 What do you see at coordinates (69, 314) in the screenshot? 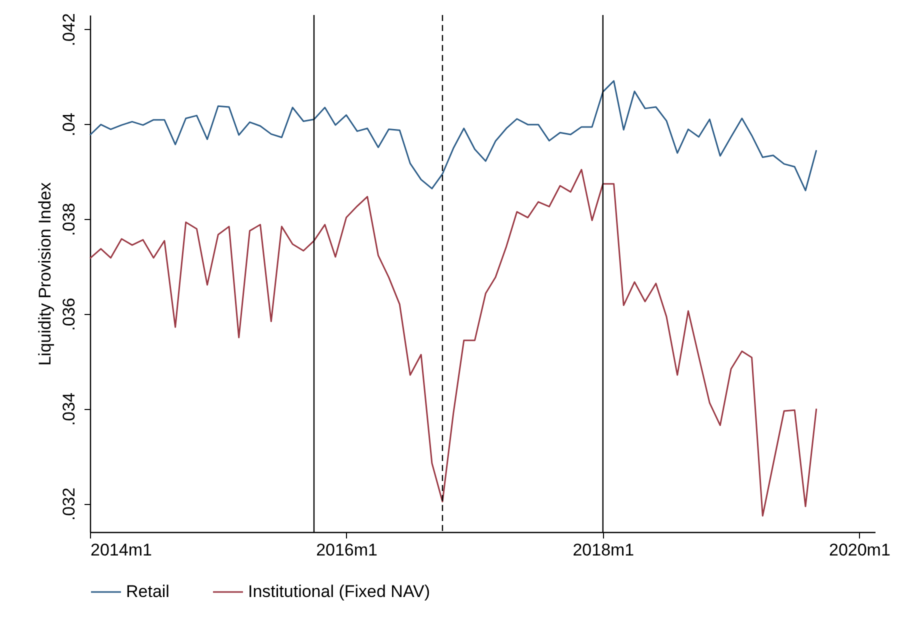
I see `y-tick-label: .036` at bounding box center [69, 314].